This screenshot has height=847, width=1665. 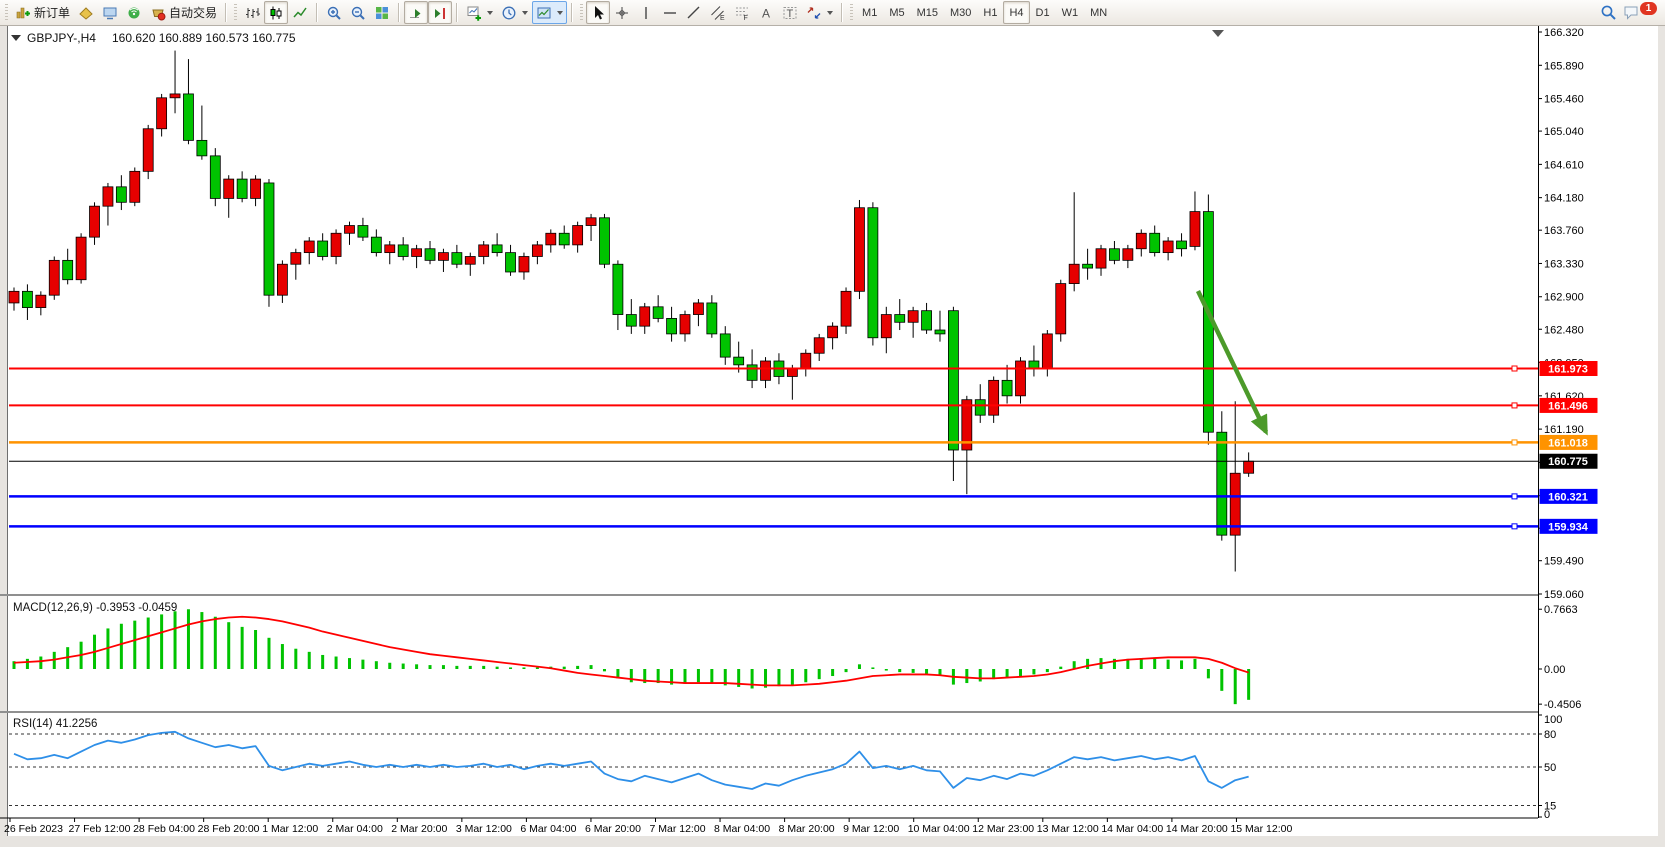 I want to click on bar-chart-button, so click(x=252, y=12).